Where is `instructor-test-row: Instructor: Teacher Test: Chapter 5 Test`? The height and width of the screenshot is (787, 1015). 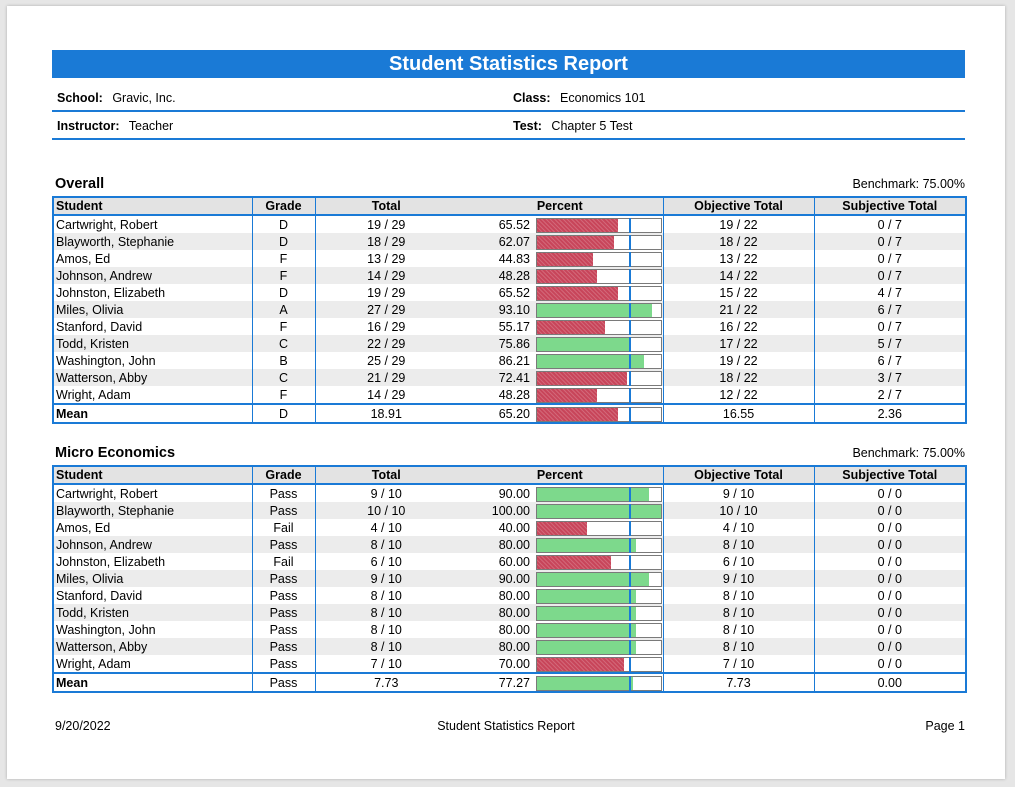 instructor-test-row: Instructor: Teacher Test: Chapter 5 Test is located at coordinates (508, 126).